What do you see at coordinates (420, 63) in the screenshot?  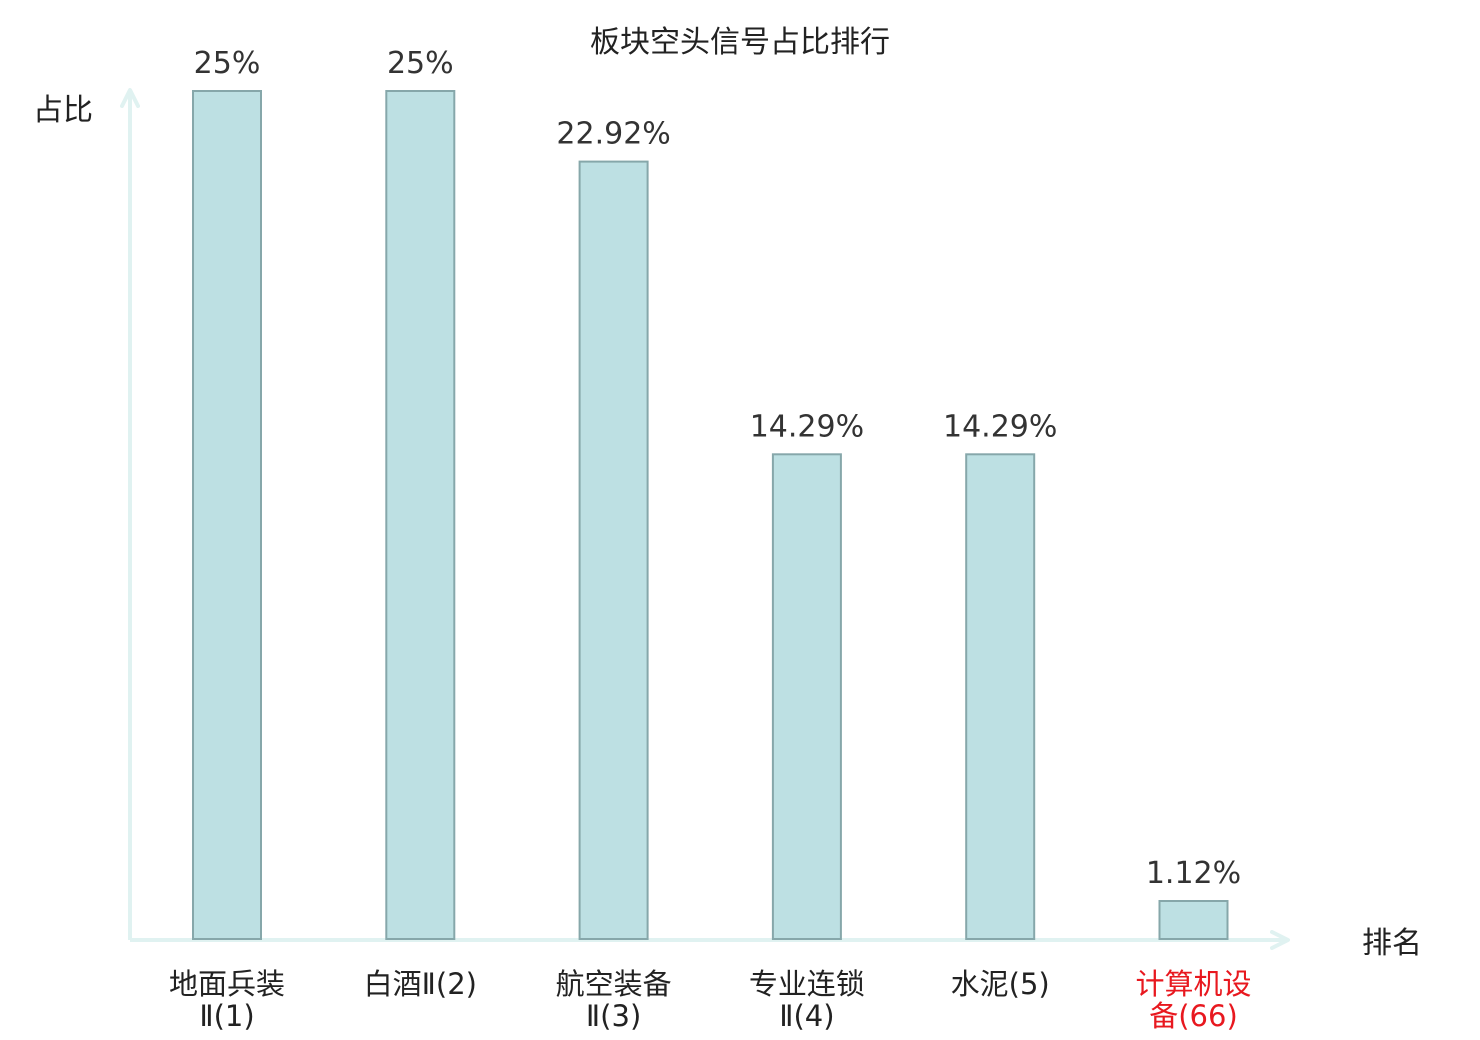 I see `value-label-2: 25%` at bounding box center [420, 63].